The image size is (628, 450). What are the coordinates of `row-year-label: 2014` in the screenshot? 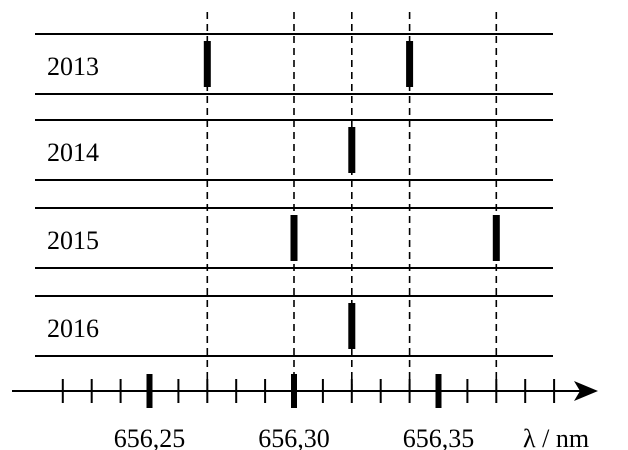 It's located at (73, 152).